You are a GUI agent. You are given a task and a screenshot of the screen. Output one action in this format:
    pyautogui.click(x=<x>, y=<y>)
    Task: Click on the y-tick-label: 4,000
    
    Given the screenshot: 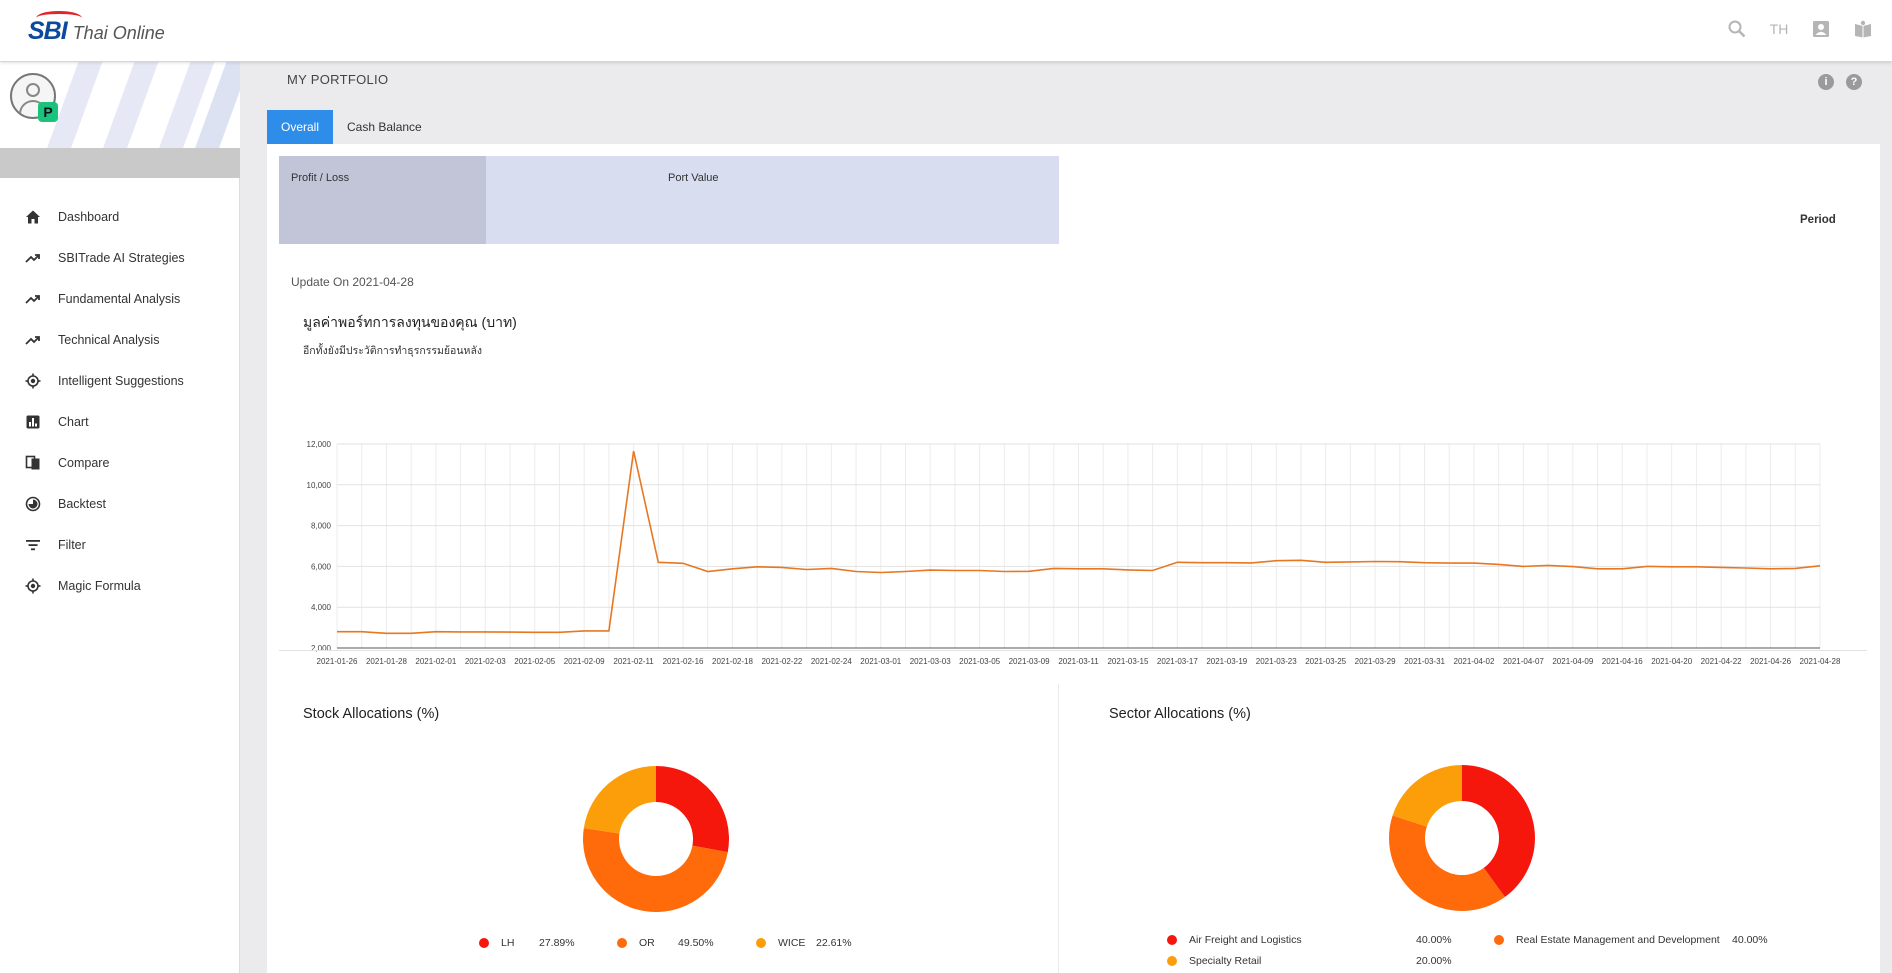 What is the action you would take?
    pyautogui.click(x=321, y=607)
    